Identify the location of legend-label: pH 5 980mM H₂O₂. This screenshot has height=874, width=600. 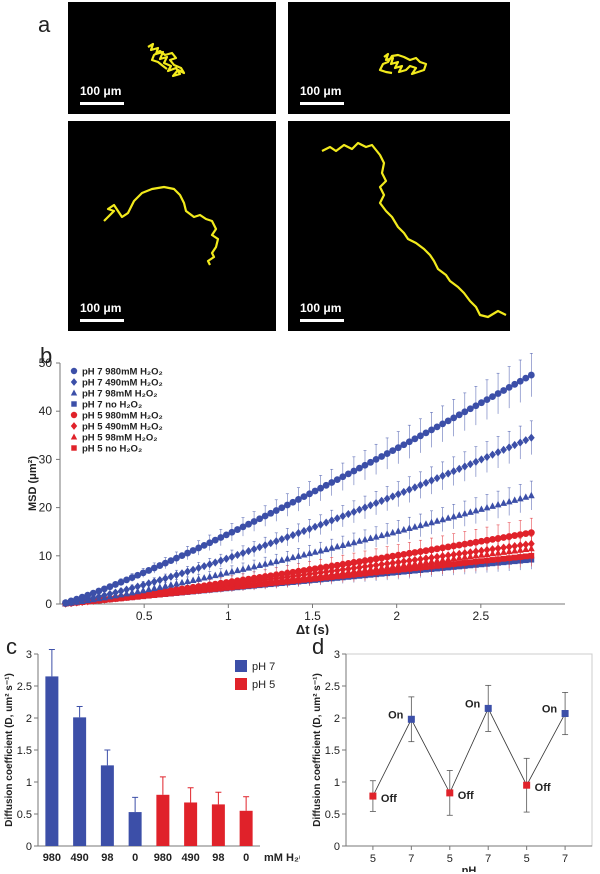
(122, 416).